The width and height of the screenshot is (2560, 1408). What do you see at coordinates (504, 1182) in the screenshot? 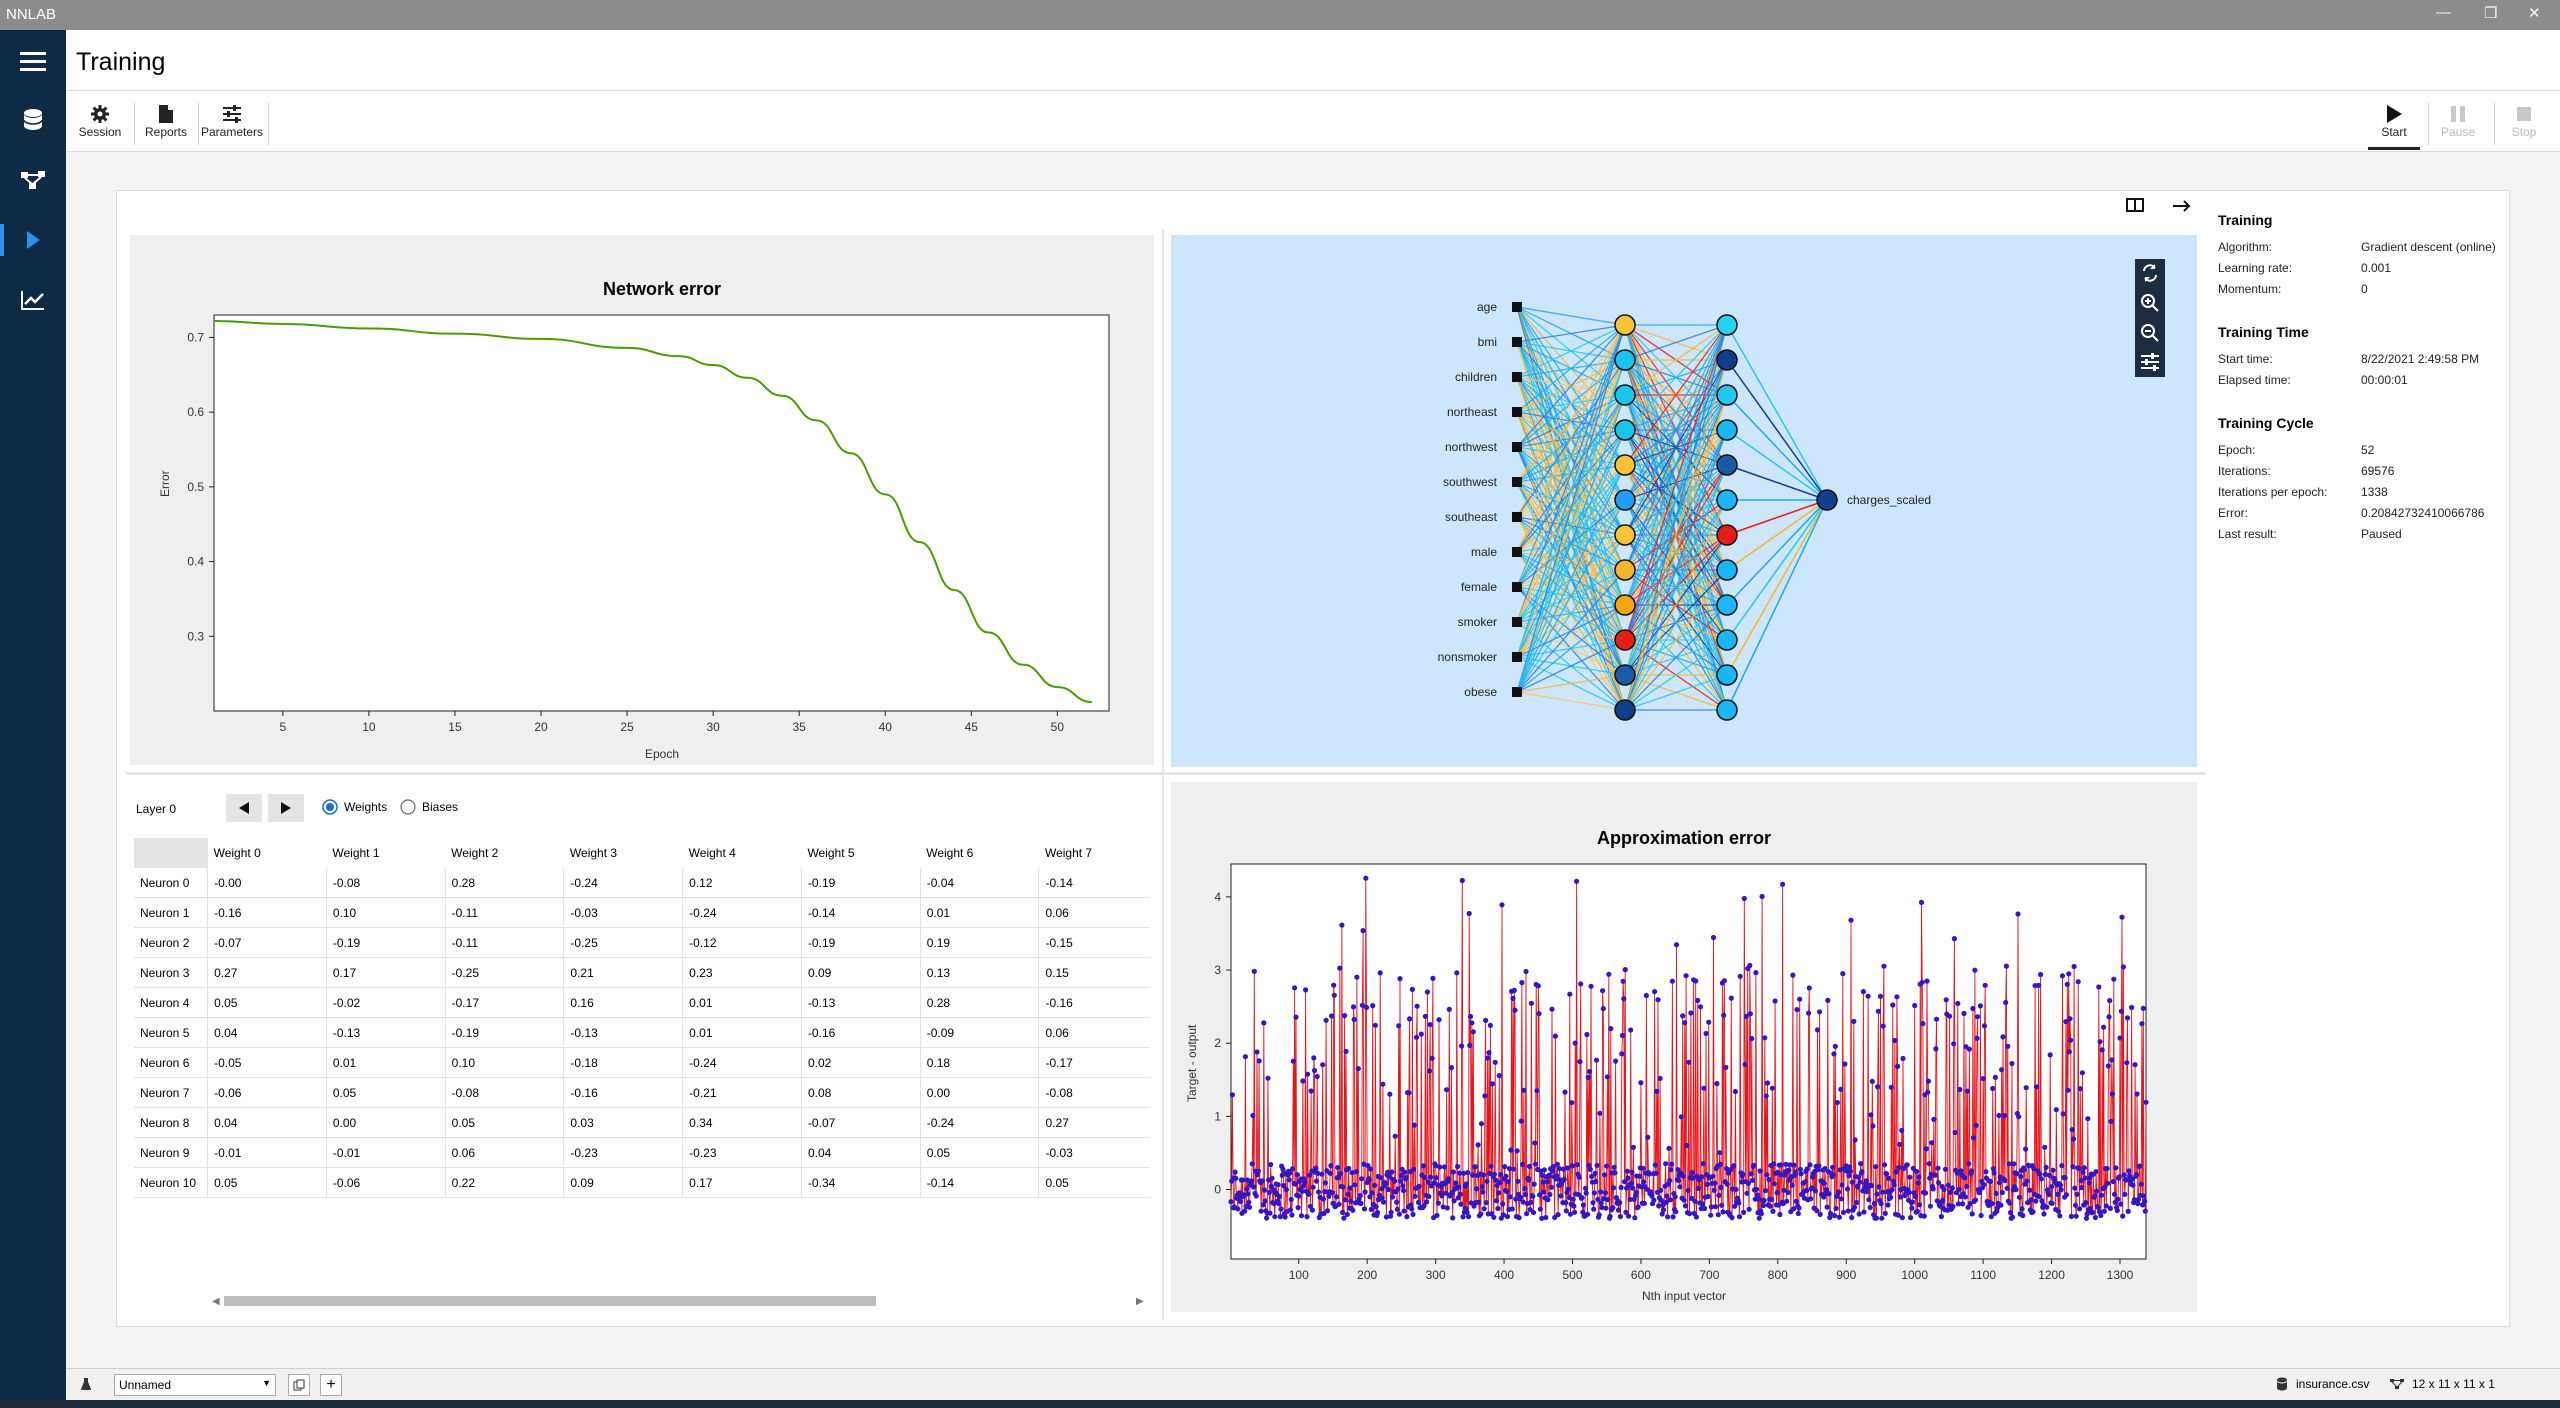
I see `weight-cell: 0.22` at bounding box center [504, 1182].